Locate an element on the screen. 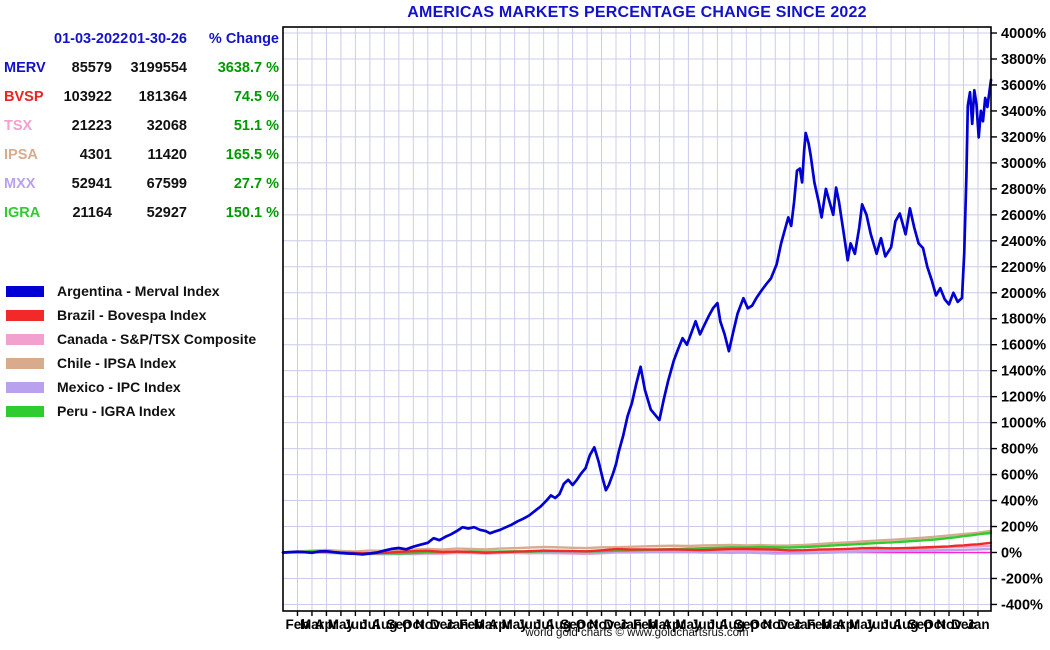 Image resolution: width=1050 pixels, height=650 pixels. table-header-end-date: 01-30-26 is located at coordinates (157, 38).